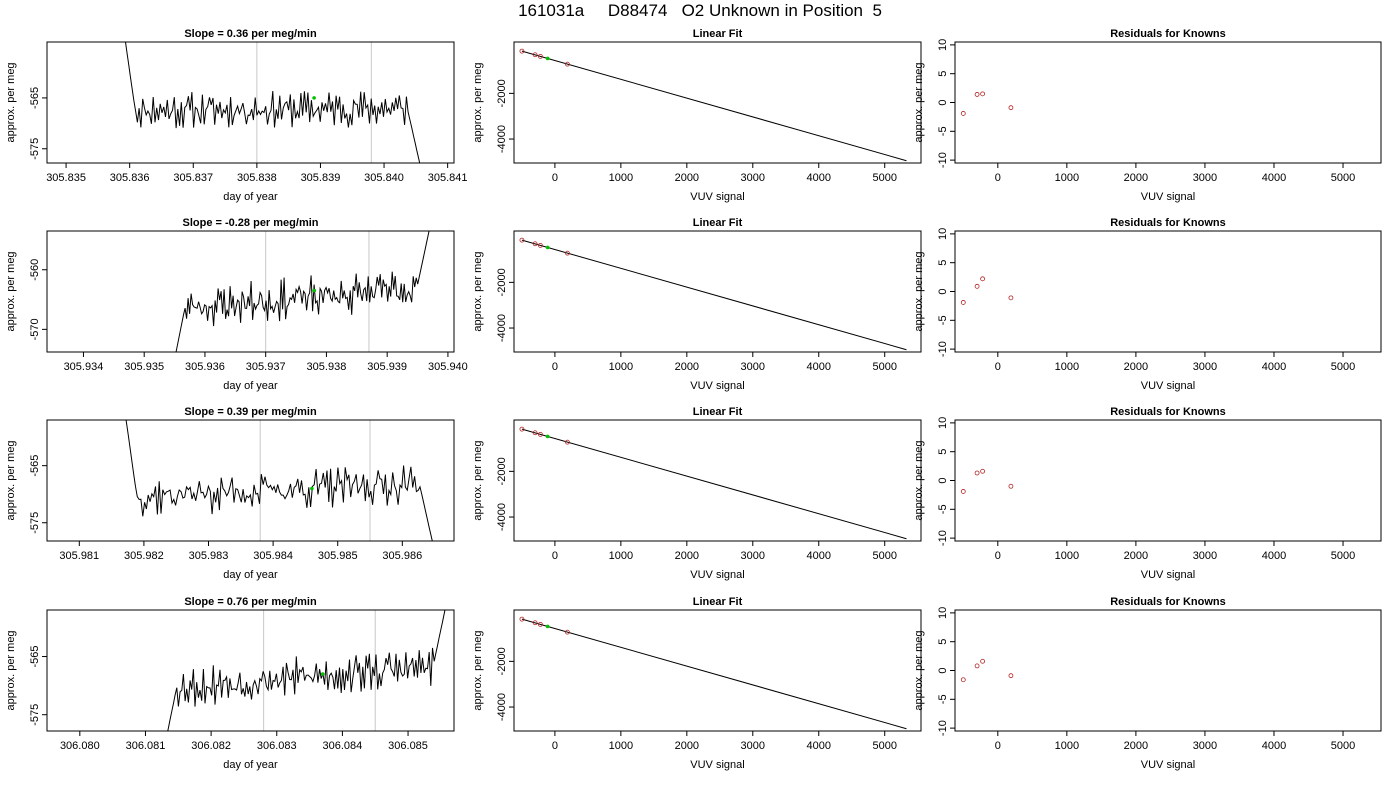  I want to click on x-tick-label: 305.940, so click(448, 367).